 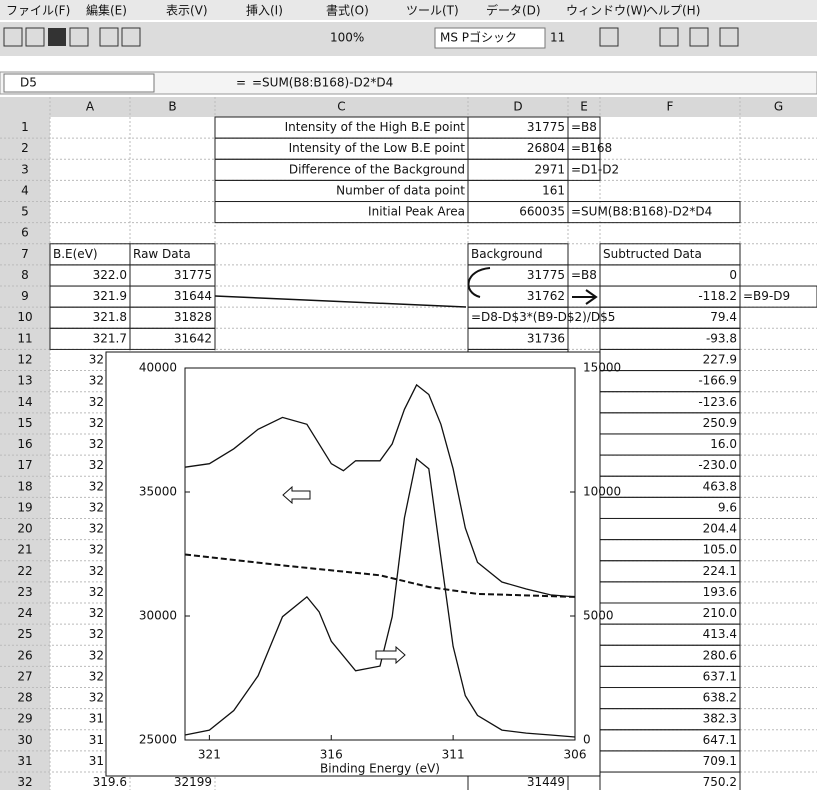 I want to click on cell: 31736, so click(x=546, y=338).